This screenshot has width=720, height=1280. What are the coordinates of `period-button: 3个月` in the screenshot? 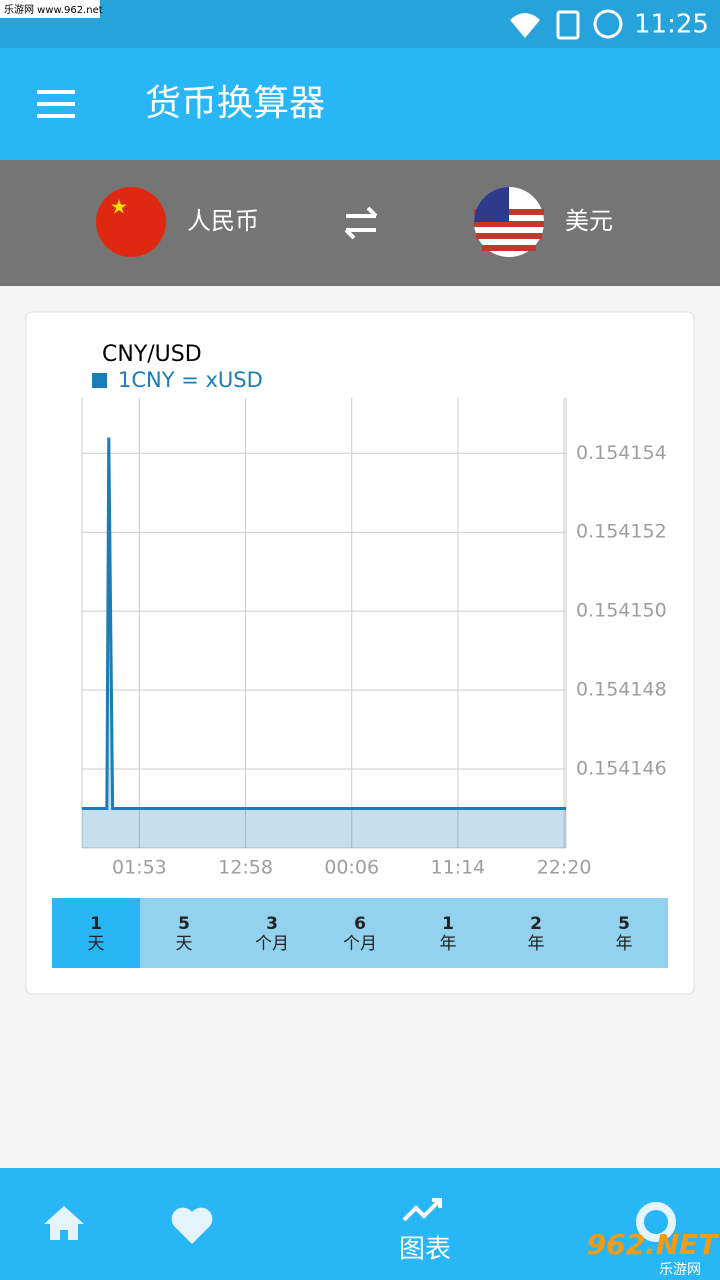 It's located at (272, 933).